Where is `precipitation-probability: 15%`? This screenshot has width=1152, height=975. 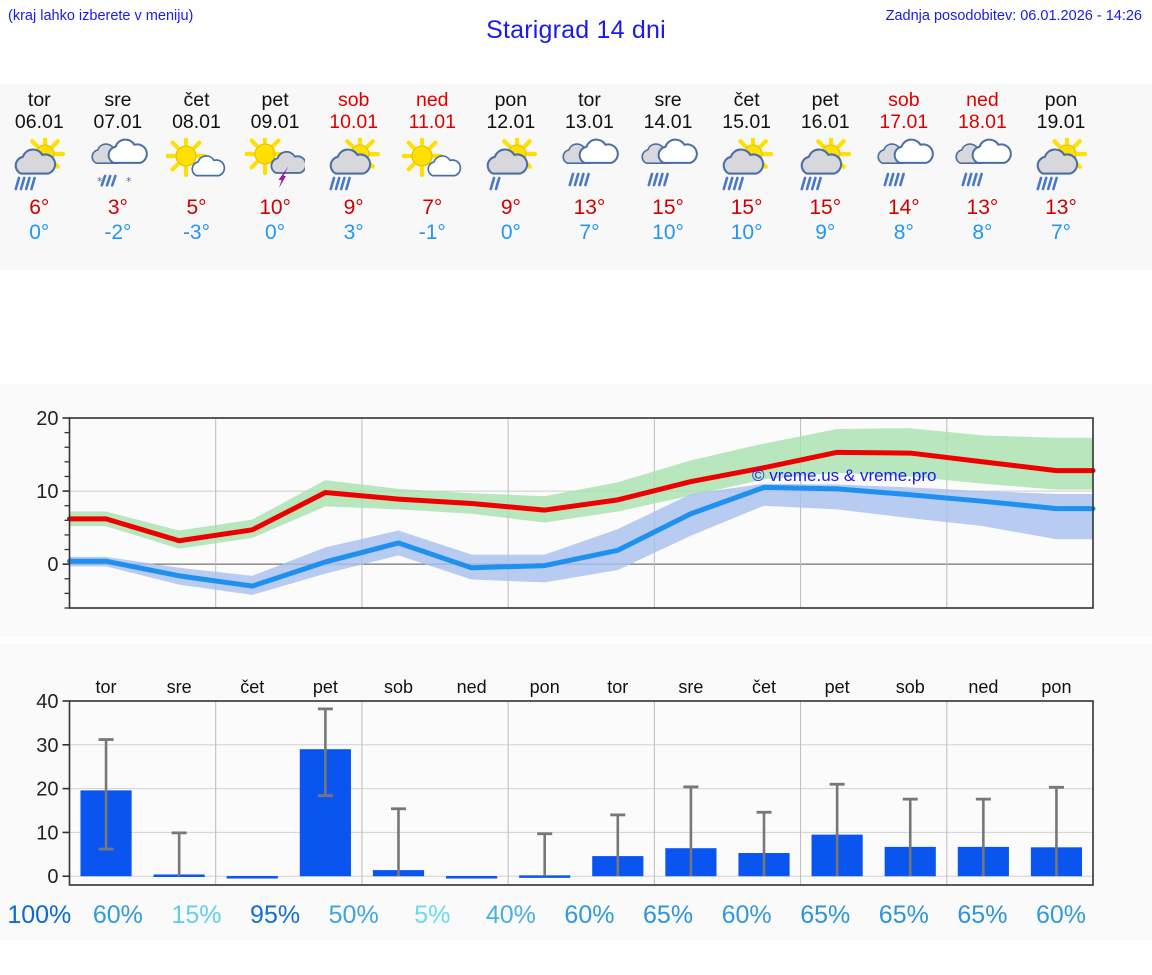 precipitation-probability: 15% is located at coordinates (196, 915).